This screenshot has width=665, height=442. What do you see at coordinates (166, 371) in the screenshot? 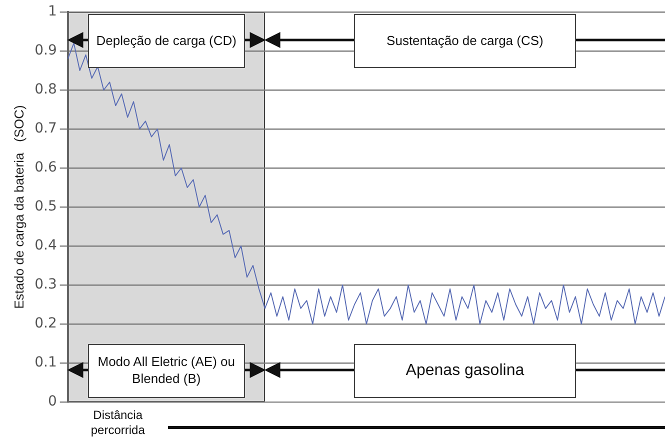
I see `text-box: Modo All Eletric (AE) ou Blended (B)` at bounding box center [166, 371].